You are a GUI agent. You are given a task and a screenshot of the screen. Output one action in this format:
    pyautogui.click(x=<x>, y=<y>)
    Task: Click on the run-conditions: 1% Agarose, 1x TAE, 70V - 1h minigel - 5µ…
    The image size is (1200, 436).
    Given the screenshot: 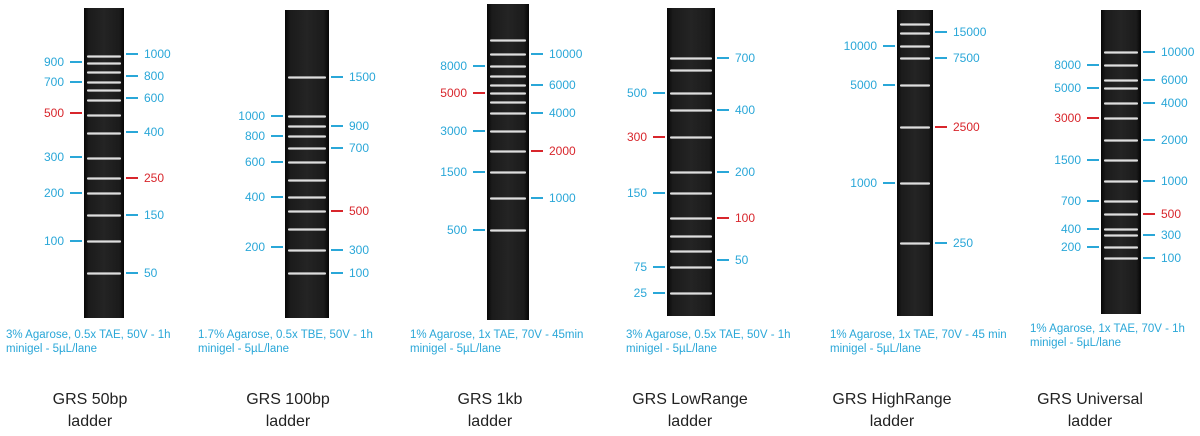 What is the action you would take?
    pyautogui.click(x=1107, y=336)
    